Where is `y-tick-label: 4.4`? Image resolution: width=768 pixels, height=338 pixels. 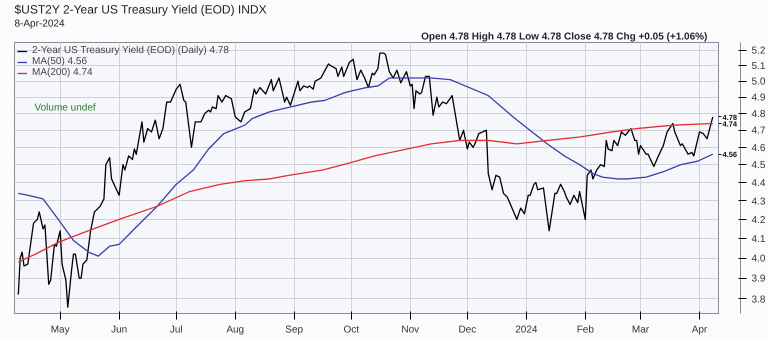 y-tick-label: 4.4 is located at coordinates (759, 184).